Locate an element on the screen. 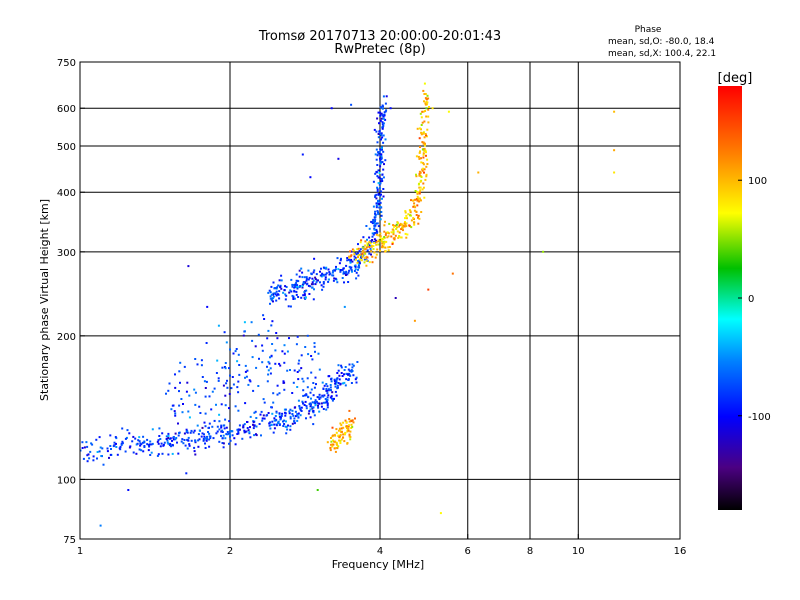  chart-title: Tromsø 20170713 20:00:00-20:01:43 is located at coordinates (379, 36).